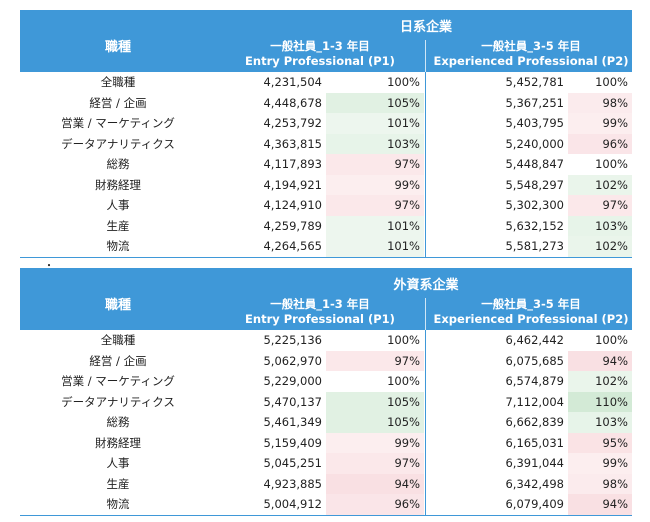 Image resolution: width=650 pixels, height=522 pixels. What do you see at coordinates (117, 305) in the screenshot?
I see `job-type-header: 職種` at bounding box center [117, 305].